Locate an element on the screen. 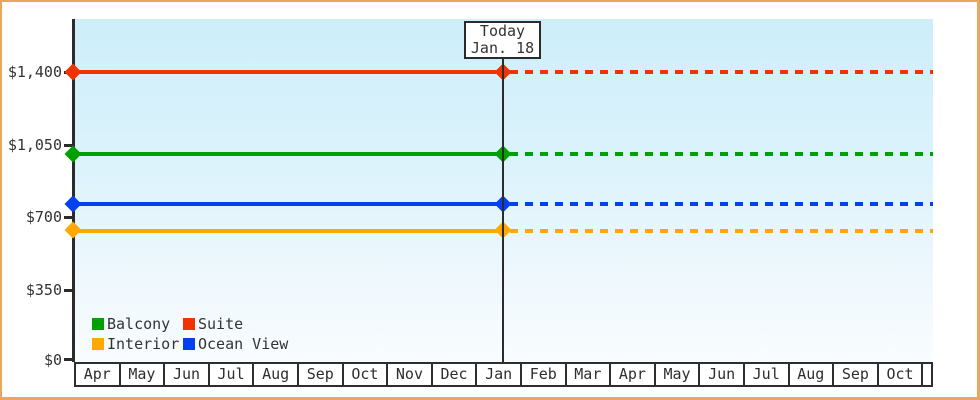 The image size is (980, 400). month-cell-today: Jan is located at coordinates (497, 374).